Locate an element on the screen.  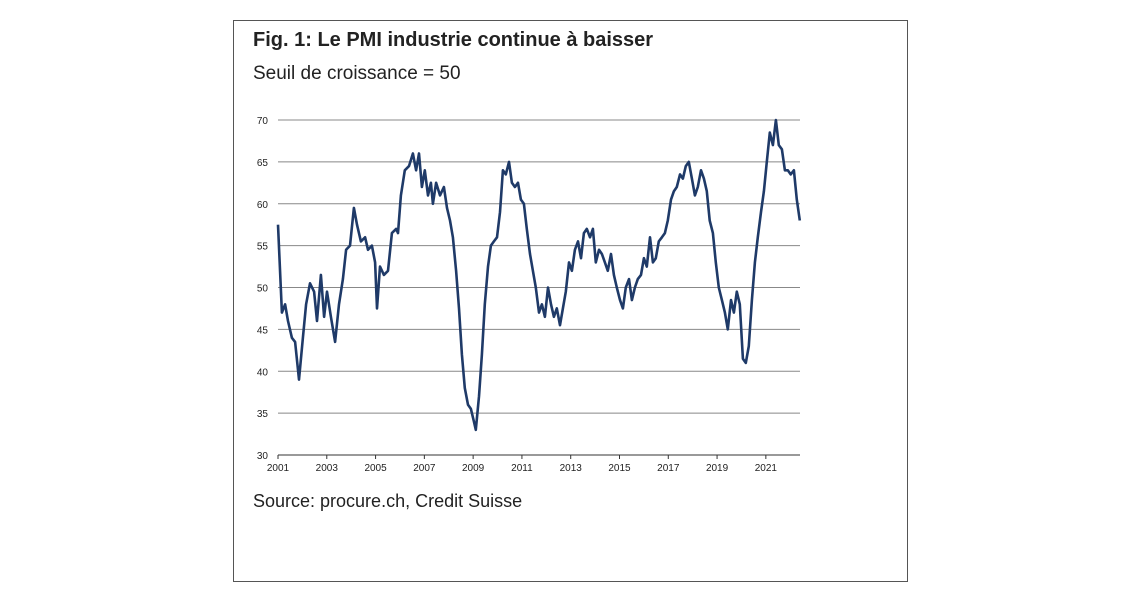
y-tick-label: 45 is located at coordinates (263, 330).